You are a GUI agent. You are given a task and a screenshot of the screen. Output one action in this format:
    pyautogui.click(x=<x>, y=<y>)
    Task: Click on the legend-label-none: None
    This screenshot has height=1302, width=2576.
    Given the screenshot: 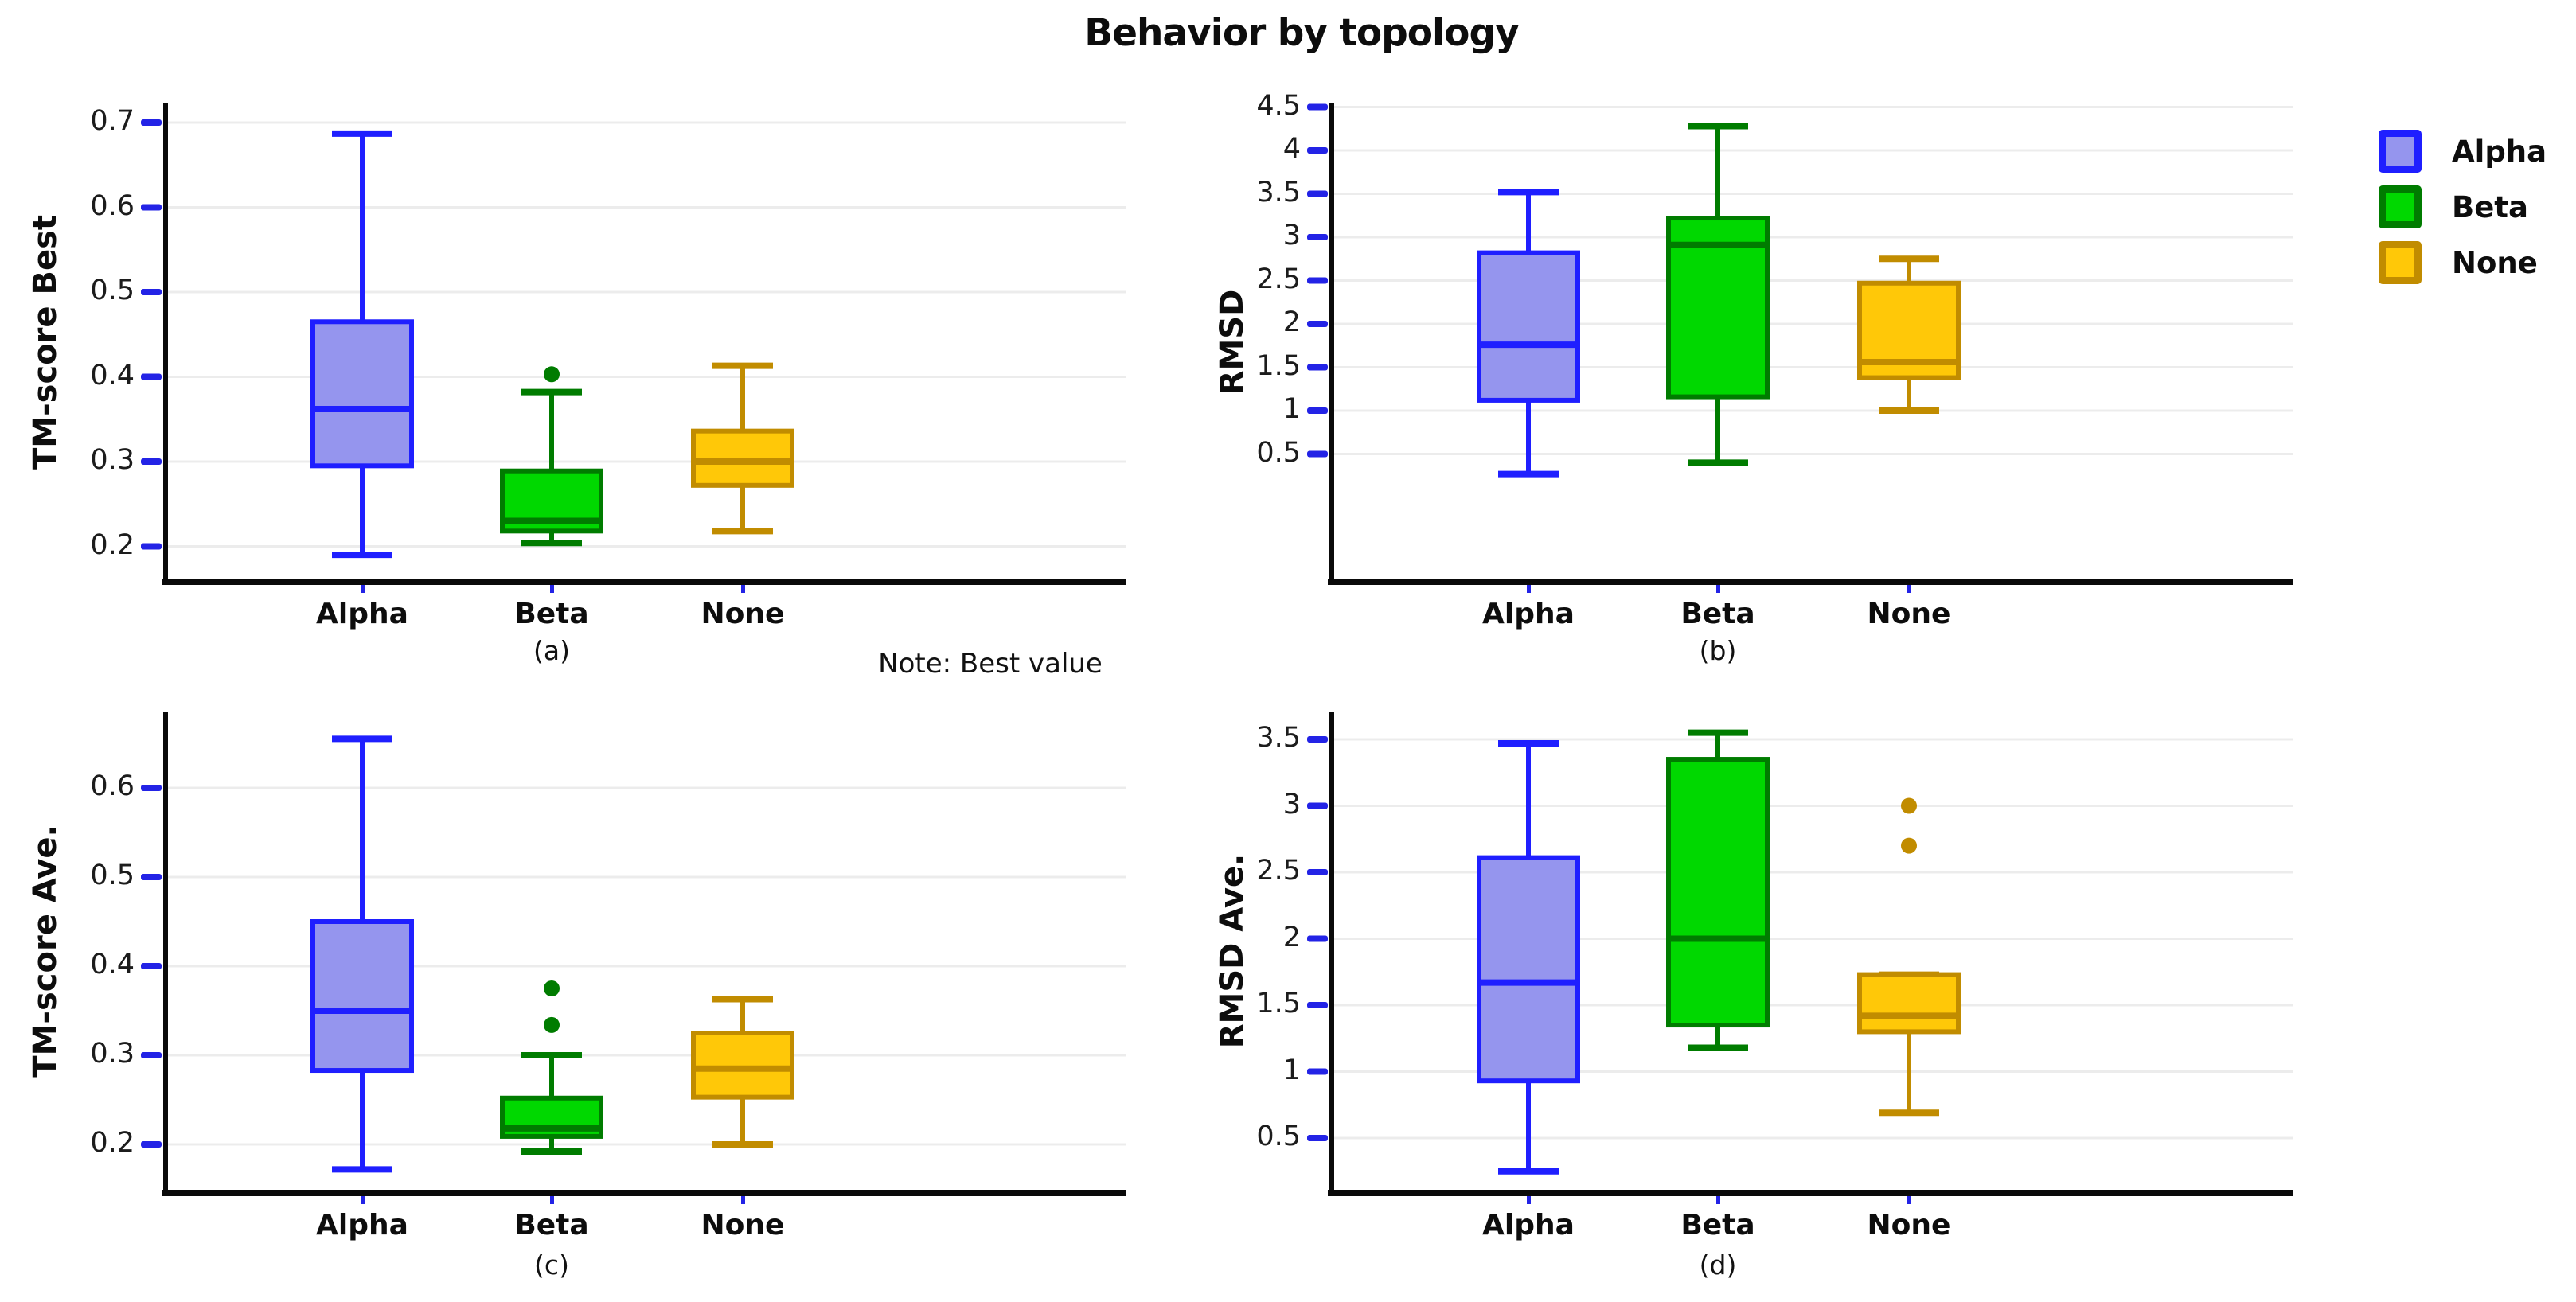 What is the action you would take?
    pyautogui.click(x=2495, y=263)
    